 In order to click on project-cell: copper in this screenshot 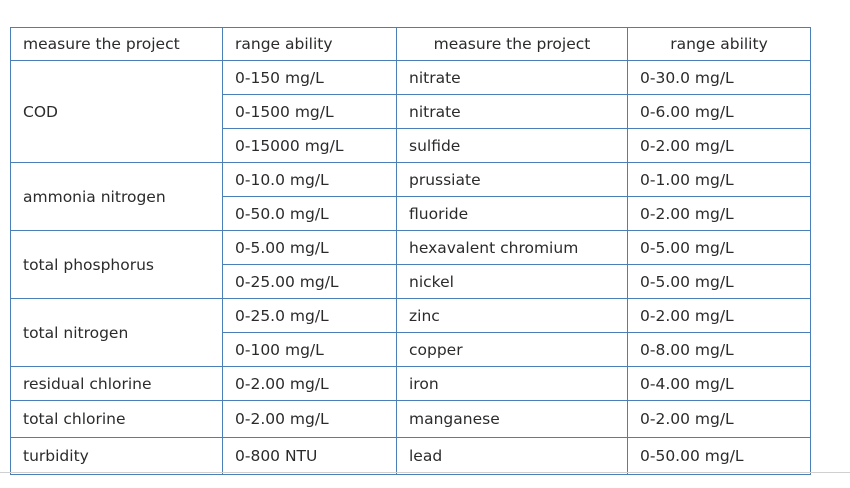, I will do `click(512, 349)`.